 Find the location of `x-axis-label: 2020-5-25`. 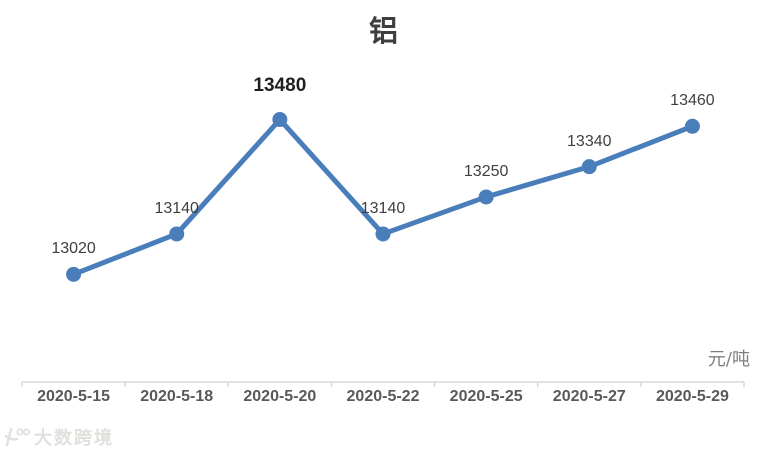

x-axis-label: 2020-5-25 is located at coordinates (486, 396).